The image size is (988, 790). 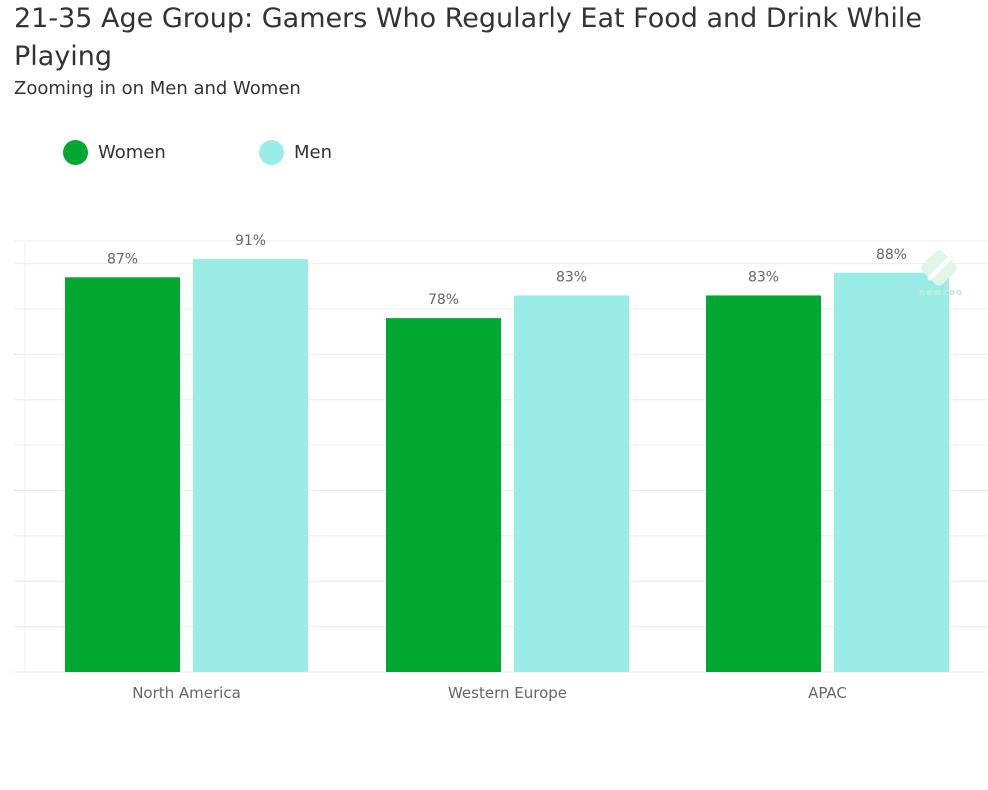 What do you see at coordinates (571, 483) in the screenshot?
I see `bar-men-western-europe` at bounding box center [571, 483].